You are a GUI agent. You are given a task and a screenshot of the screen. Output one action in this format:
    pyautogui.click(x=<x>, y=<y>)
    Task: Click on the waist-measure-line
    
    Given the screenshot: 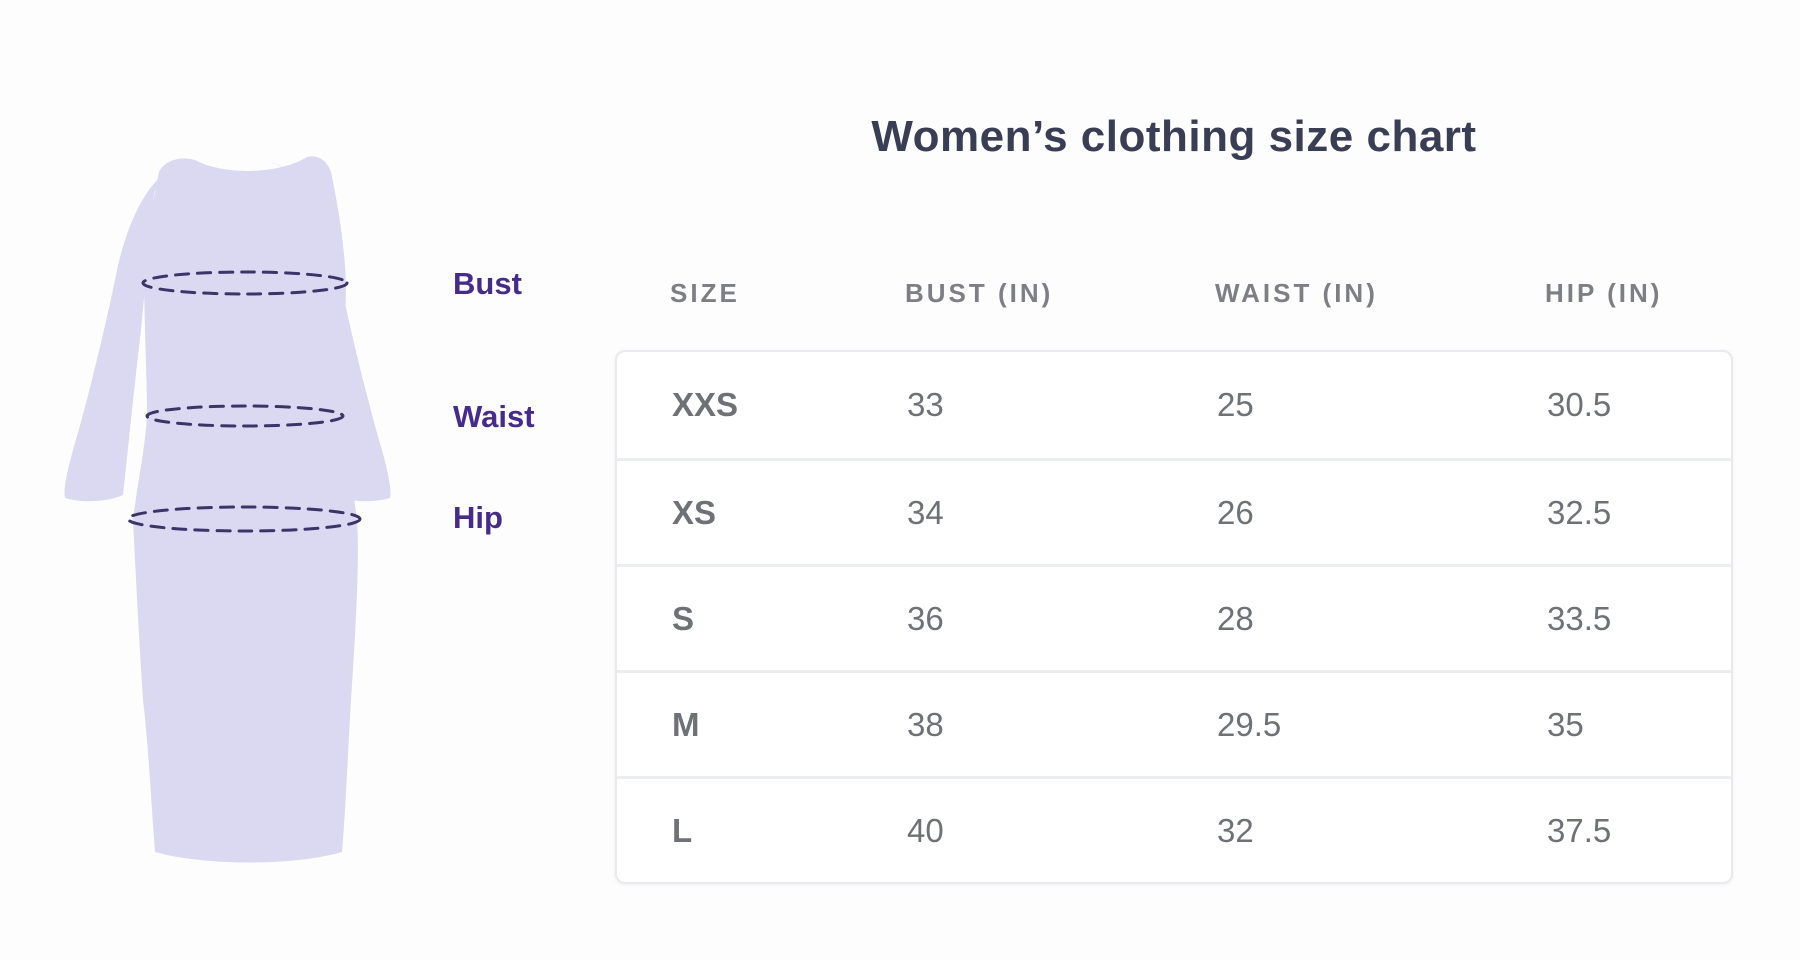 What is the action you would take?
    pyautogui.click(x=245, y=416)
    